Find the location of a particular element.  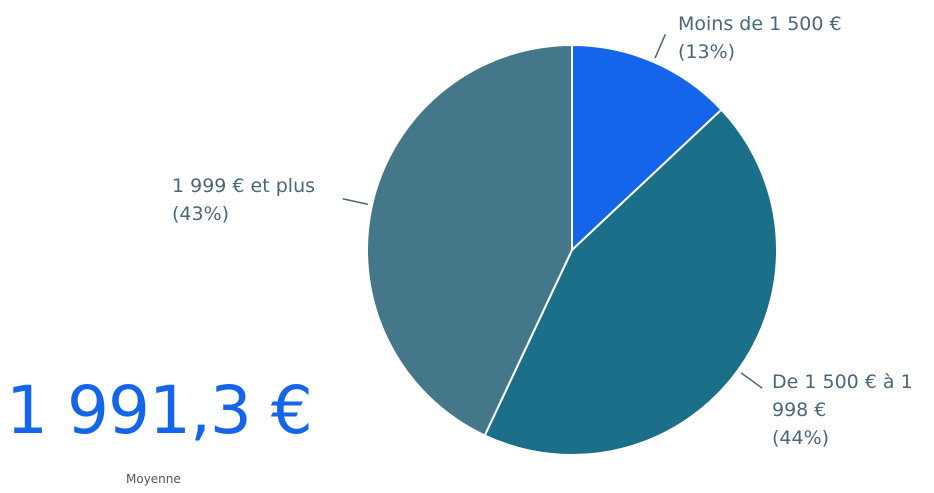

value-label: (13%) is located at coordinates (707, 52).